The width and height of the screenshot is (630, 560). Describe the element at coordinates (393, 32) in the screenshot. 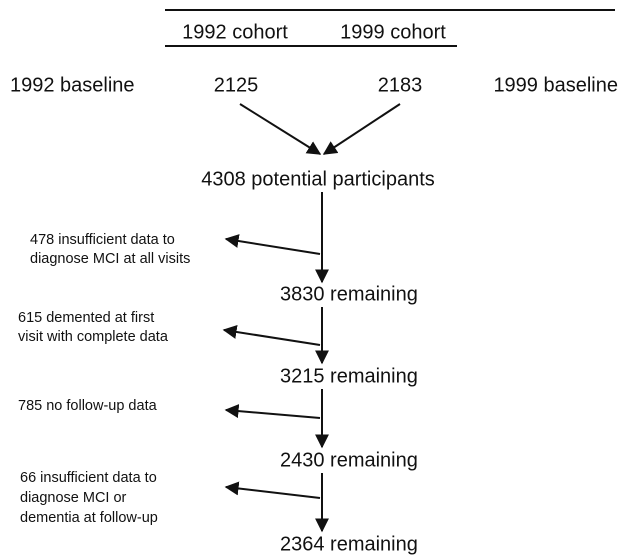

I see `cohort-label: 1999 cohort` at that location.